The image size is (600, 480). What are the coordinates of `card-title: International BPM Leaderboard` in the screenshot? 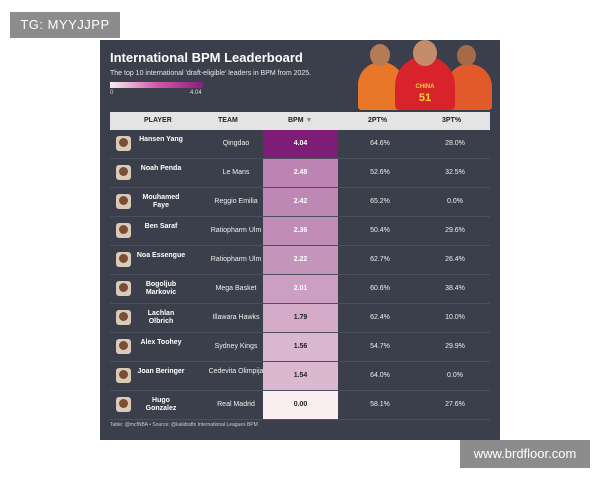 It's located at (206, 57).